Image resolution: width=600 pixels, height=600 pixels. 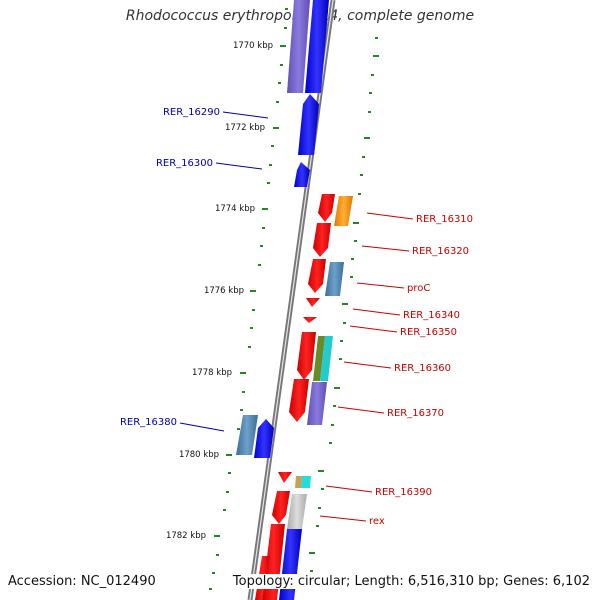 I want to click on gene-feature-rer-16360-c, so click(x=326, y=358).